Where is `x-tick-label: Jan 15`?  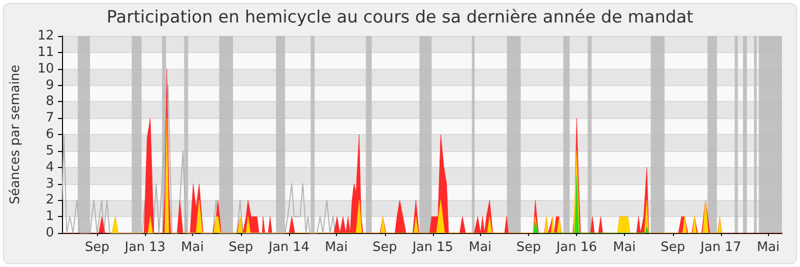 x-tick-label: Jan 15 is located at coordinates (432, 247).